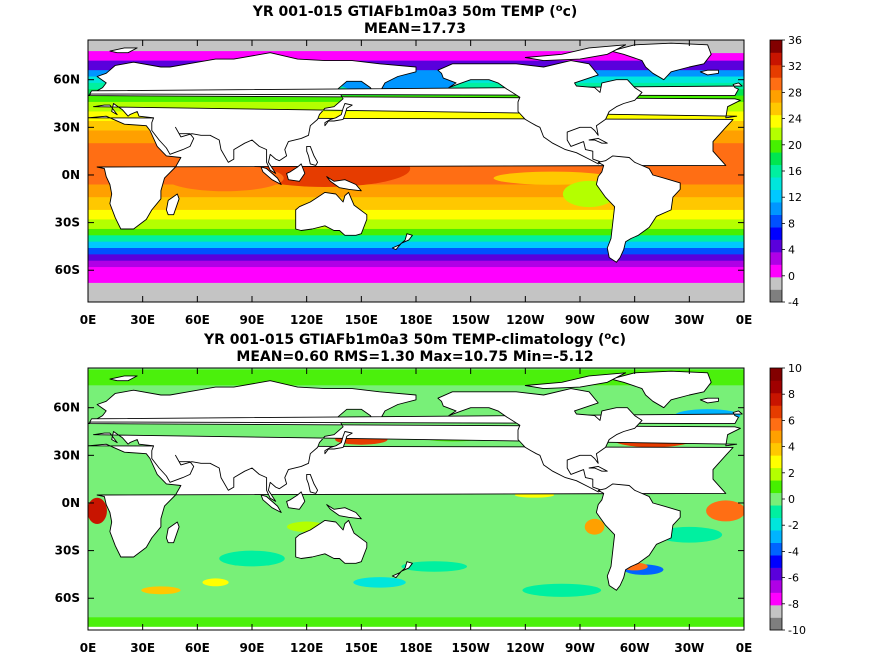 Image resolution: width=875 pixels, height=656 pixels. I want to click on warm-pool, so click(224, 178).